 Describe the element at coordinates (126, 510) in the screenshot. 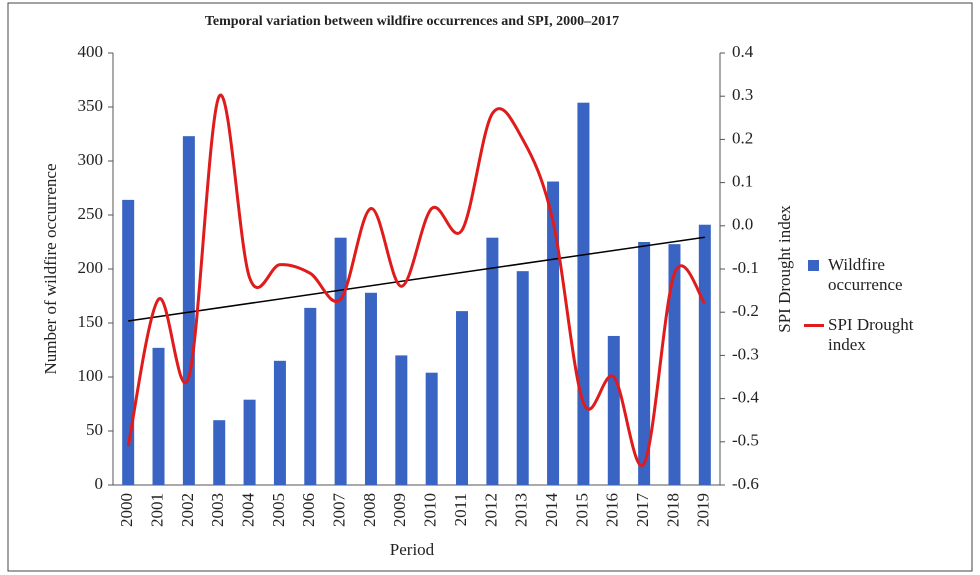

I see `x-tick-label: 2000` at that location.